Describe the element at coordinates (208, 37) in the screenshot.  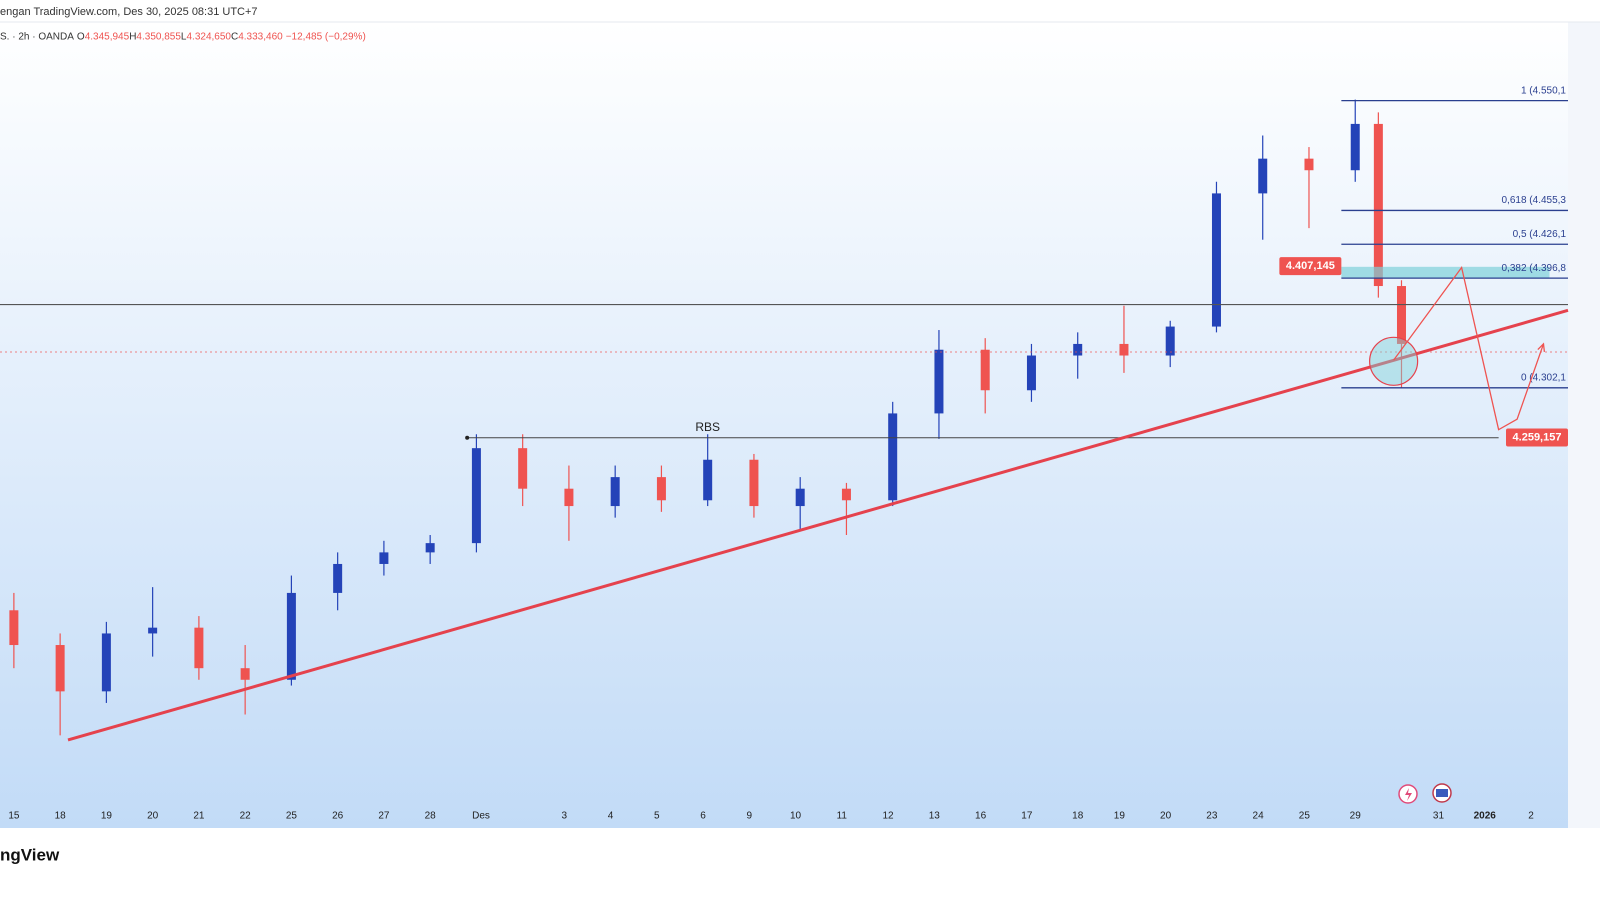
I see `ohlc-value: 4.324,650` at that location.